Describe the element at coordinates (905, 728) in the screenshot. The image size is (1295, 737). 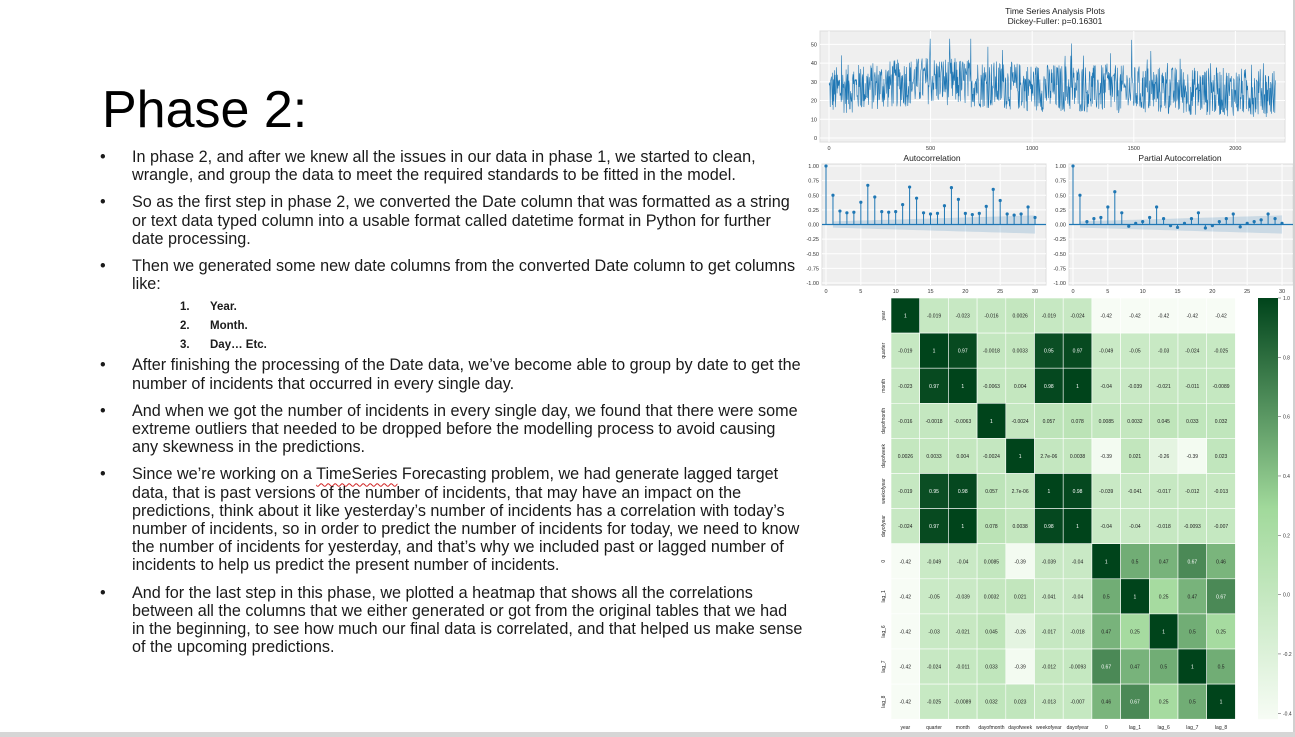
I see `heatmap-x-label: year` at that location.